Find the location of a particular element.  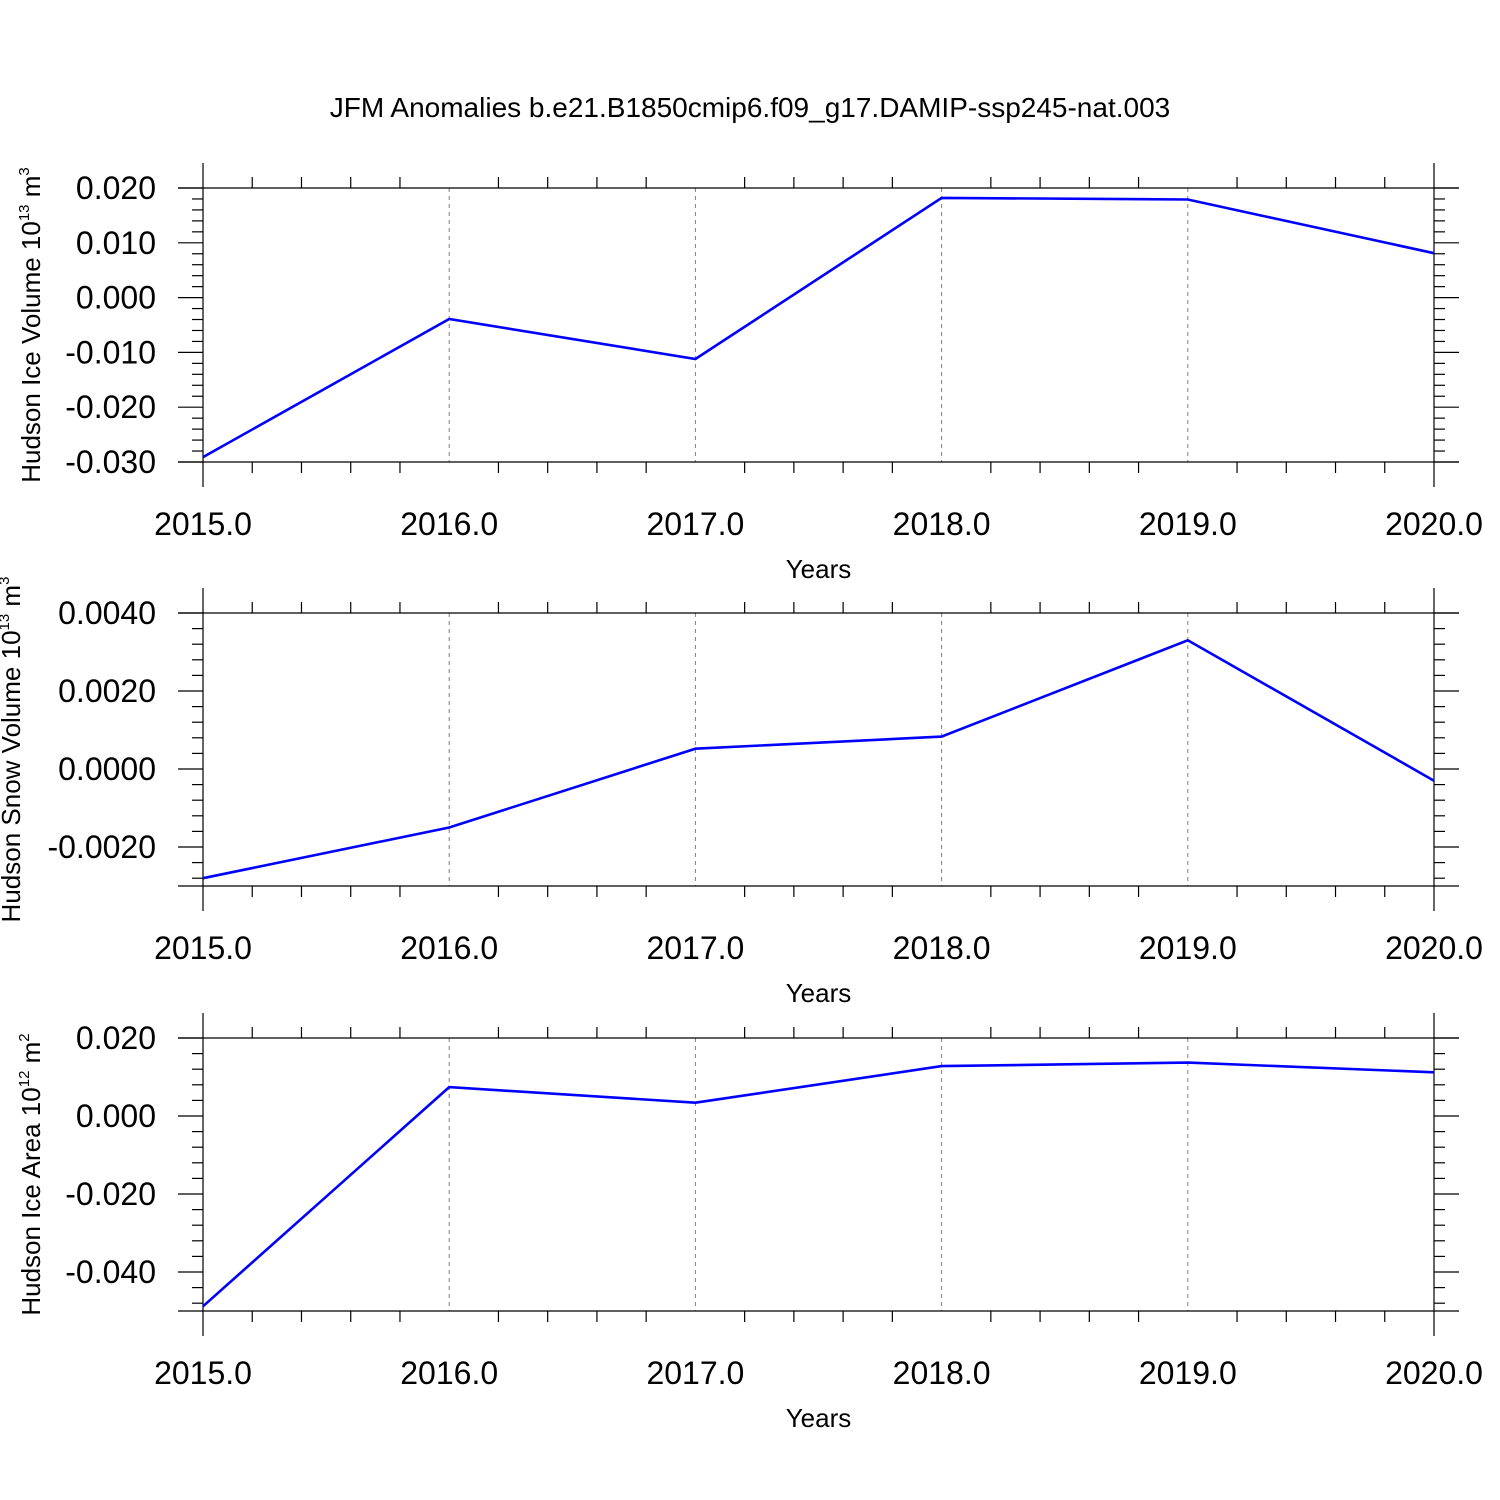

y-axis-title: Hudson Snow Volume 1013 m3 is located at coordinates (13, 750).